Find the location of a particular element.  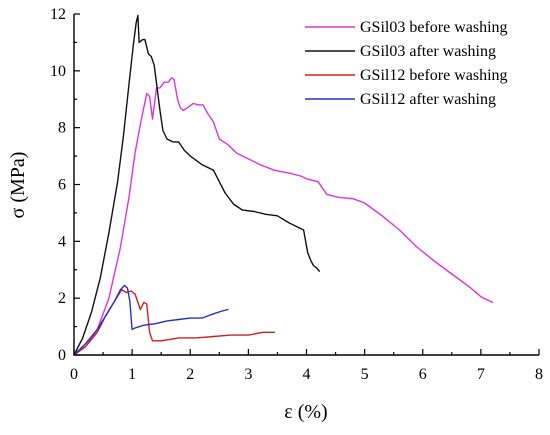

y-tick-label: 2 is located at coordinates (62, 298).